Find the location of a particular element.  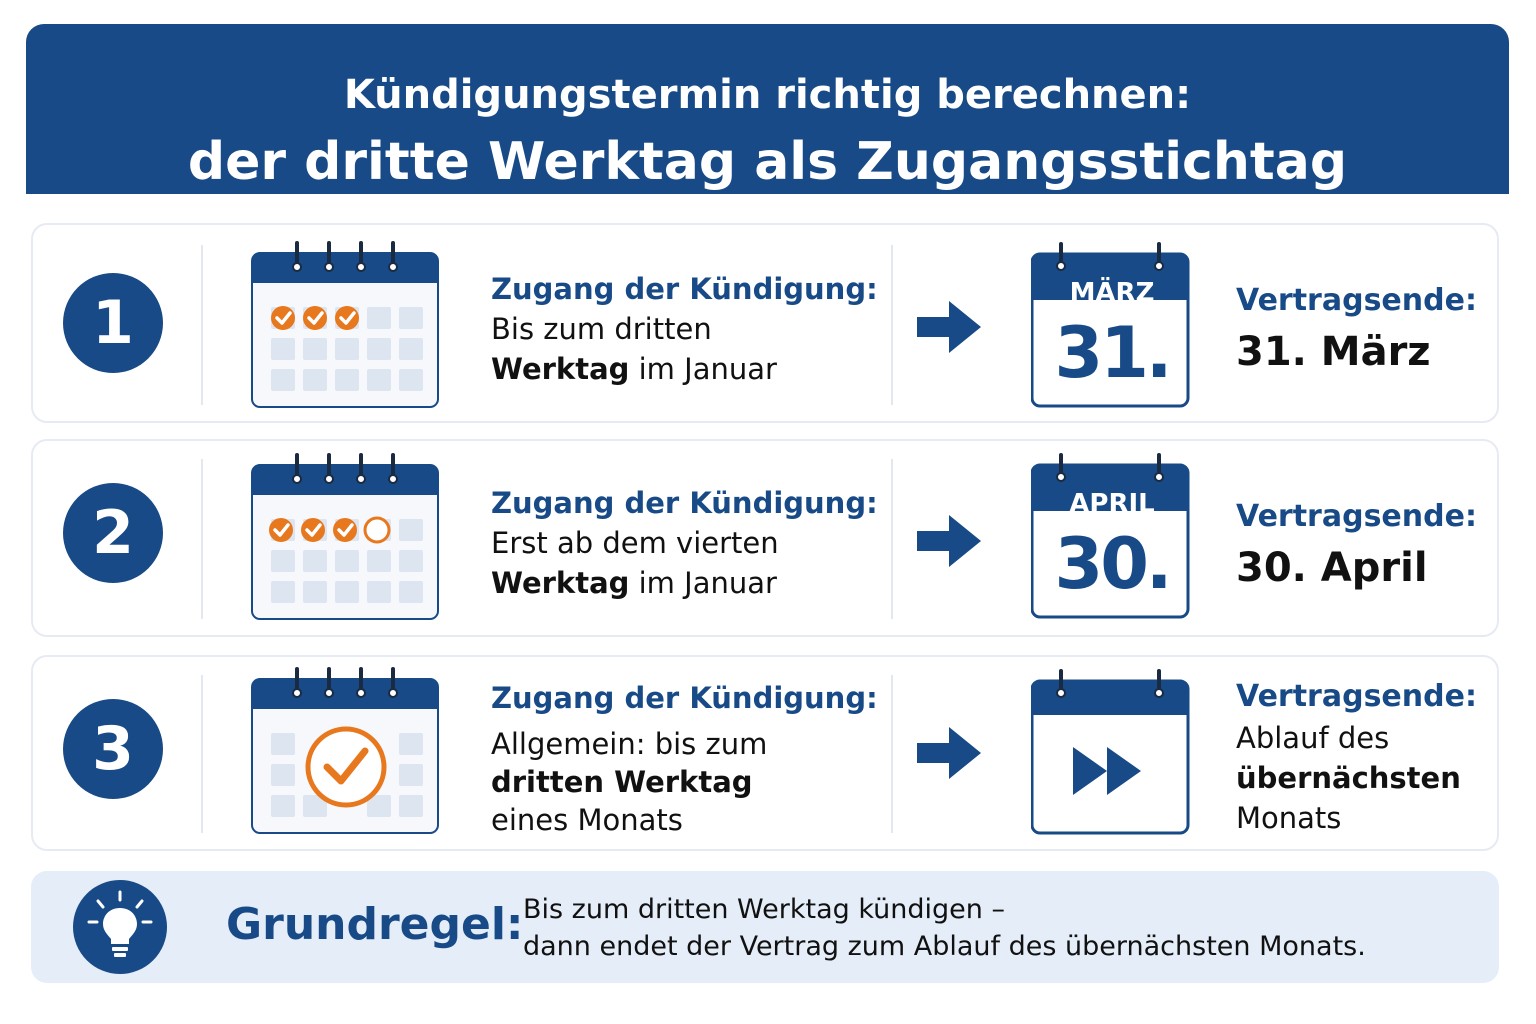

end-line: Monats is located at coordinates (1289, 818).